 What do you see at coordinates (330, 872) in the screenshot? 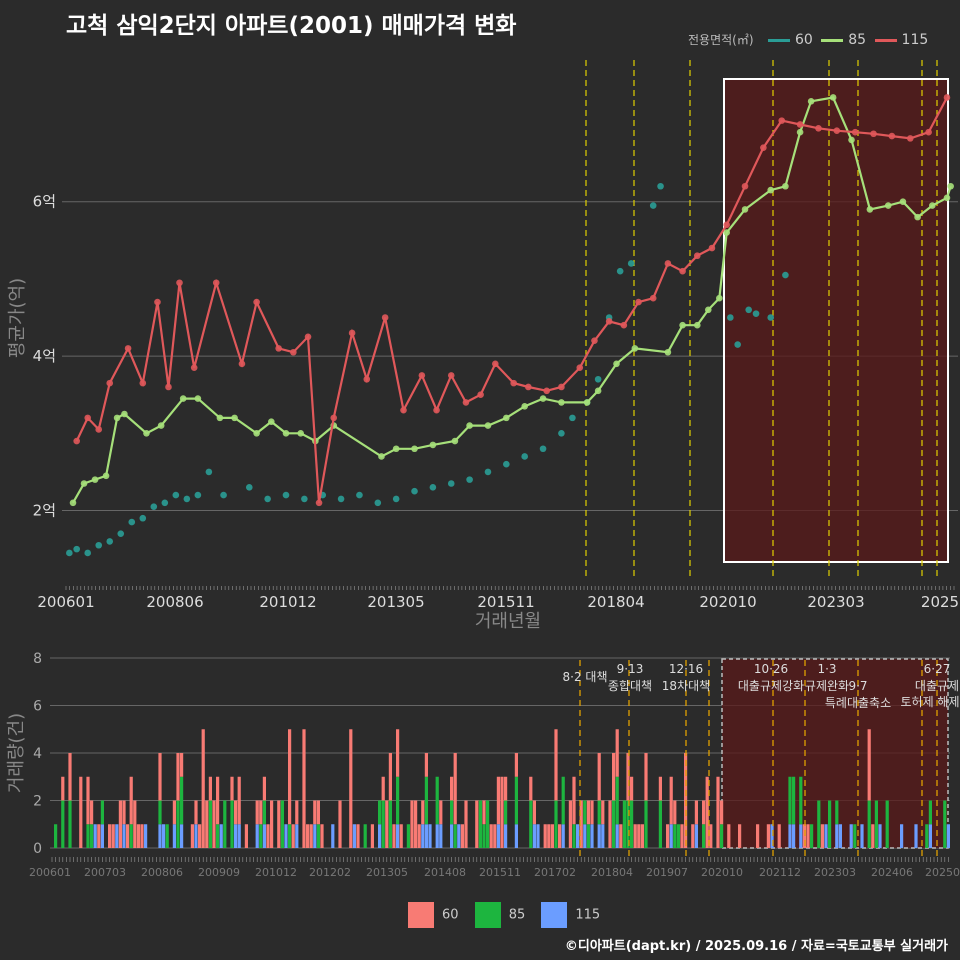
I see `bar-x-tick-label: 201202` at bounding box center [330, 872].